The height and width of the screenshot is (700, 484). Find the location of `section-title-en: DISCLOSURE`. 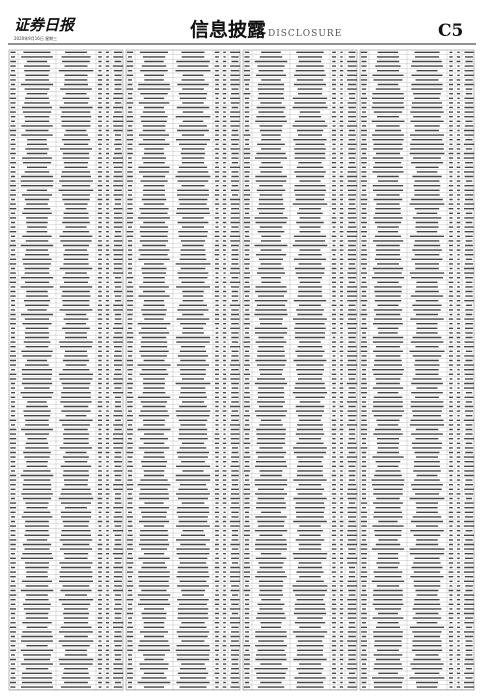

section-title-en: DISCLOSURE is located at coordinates (305, 34).